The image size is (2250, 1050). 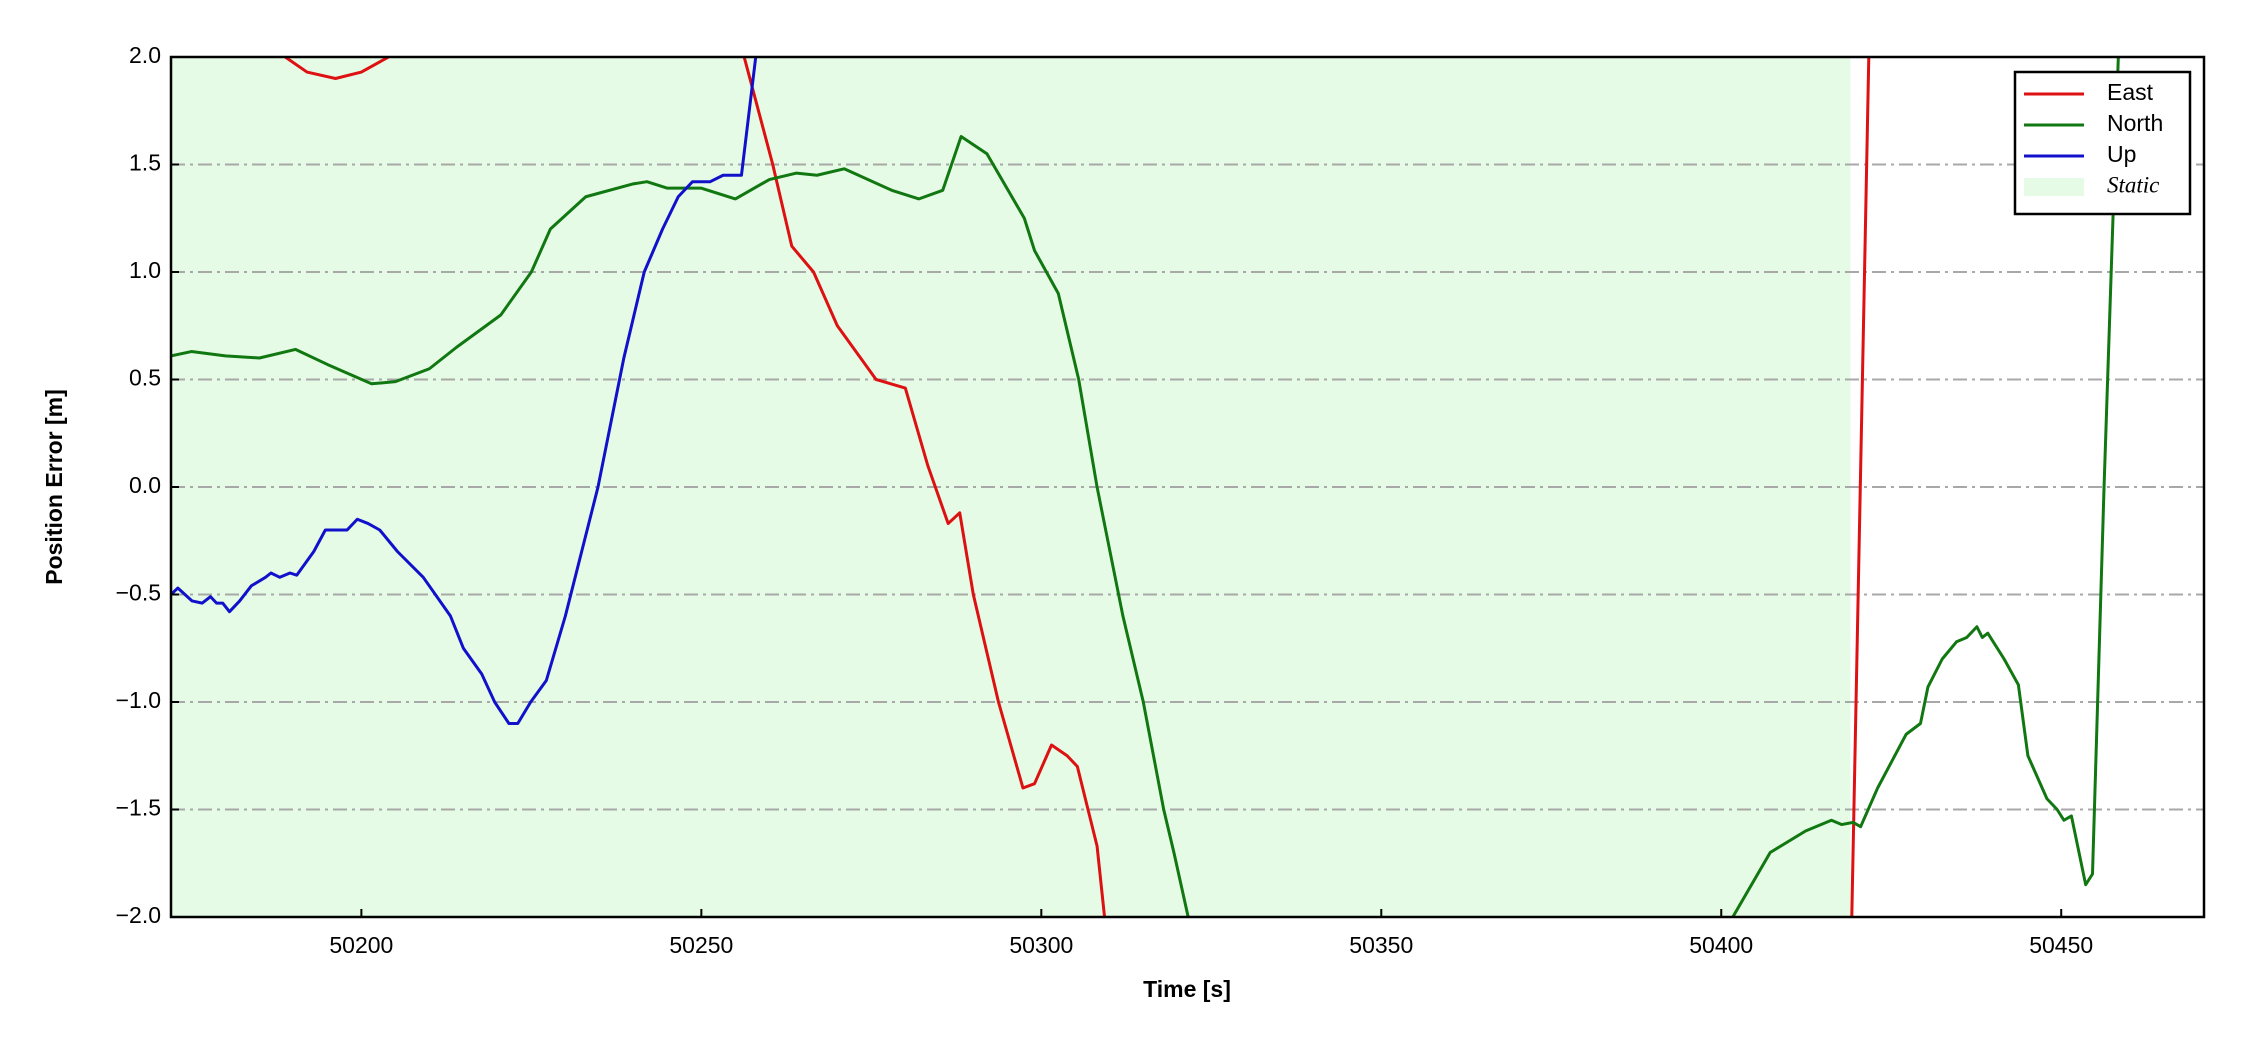 What do you see at coordinates (2061, 945) in the screenshot?
I see `x-tick-label: 50450` at bounding box center [2061, 945].